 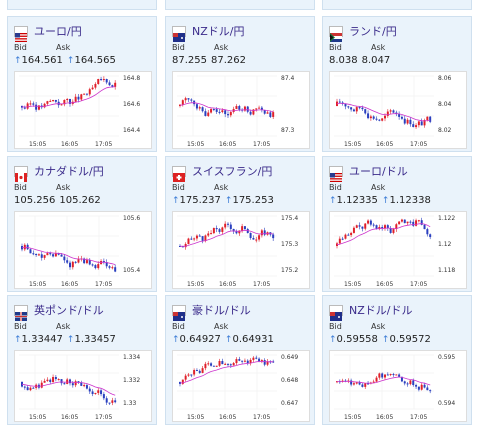 I want to click on card-title: ユーロ/ドル, so click(x=368, y=172).